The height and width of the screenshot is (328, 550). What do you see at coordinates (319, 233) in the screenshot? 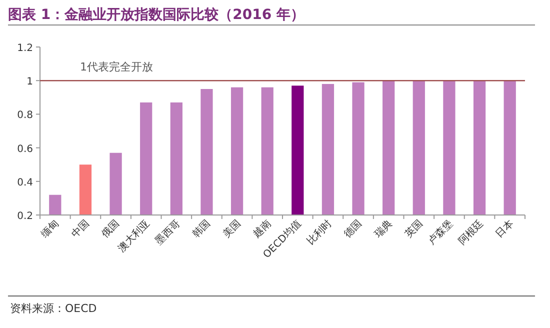
I see `x-tick-label: 比利时` at bounding box center [319, 233].